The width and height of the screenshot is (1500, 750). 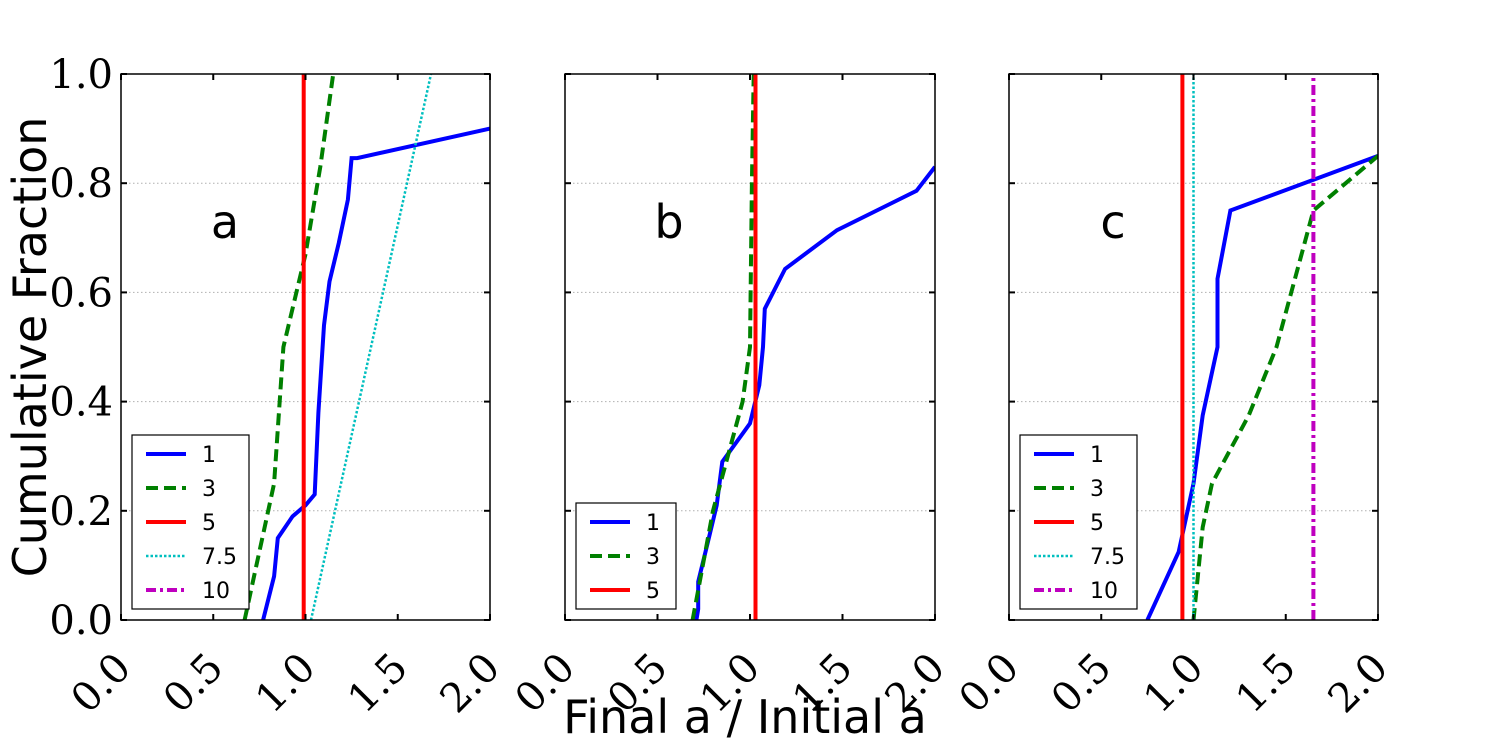 What do you see at coordinates (1112, 222) in the screenshot?
I see `panel-label: c` at bounding box center [1112, 222].